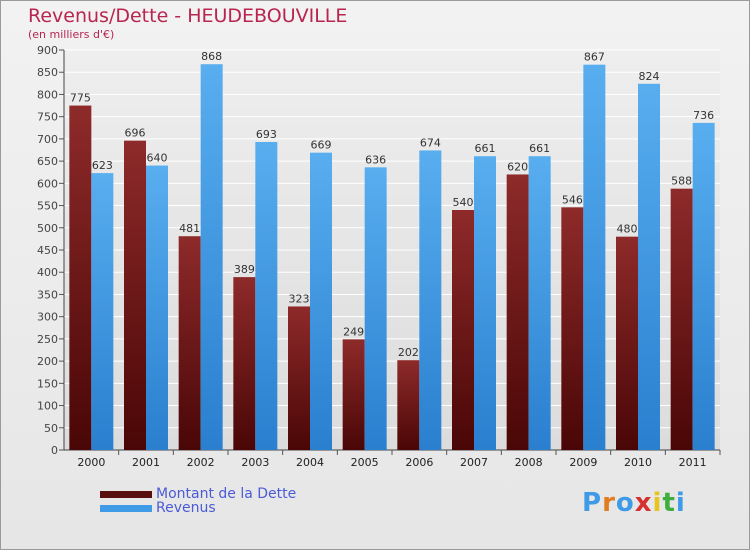 The width and height of the screenshot is (750, 550). What do you see at coordinates (485, 303) in the screenshot?
I see `bar-revenus-2007` at bounding box center [485, 303].